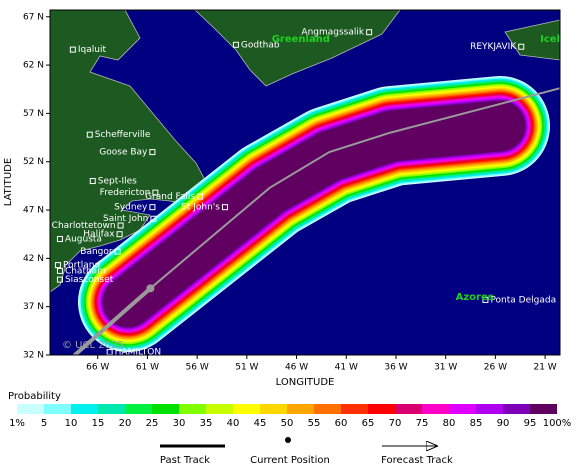 The image size is (580, 475). I want to click on region-label: Azores, so click(475, 297).